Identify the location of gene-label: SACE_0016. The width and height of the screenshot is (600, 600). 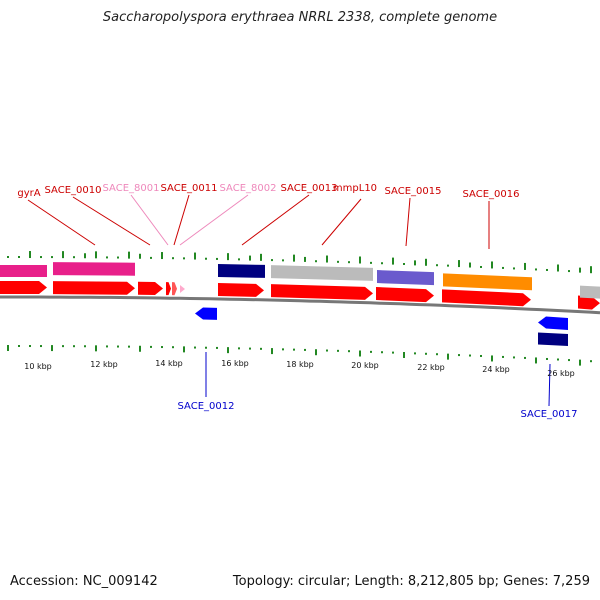
(491, 194).